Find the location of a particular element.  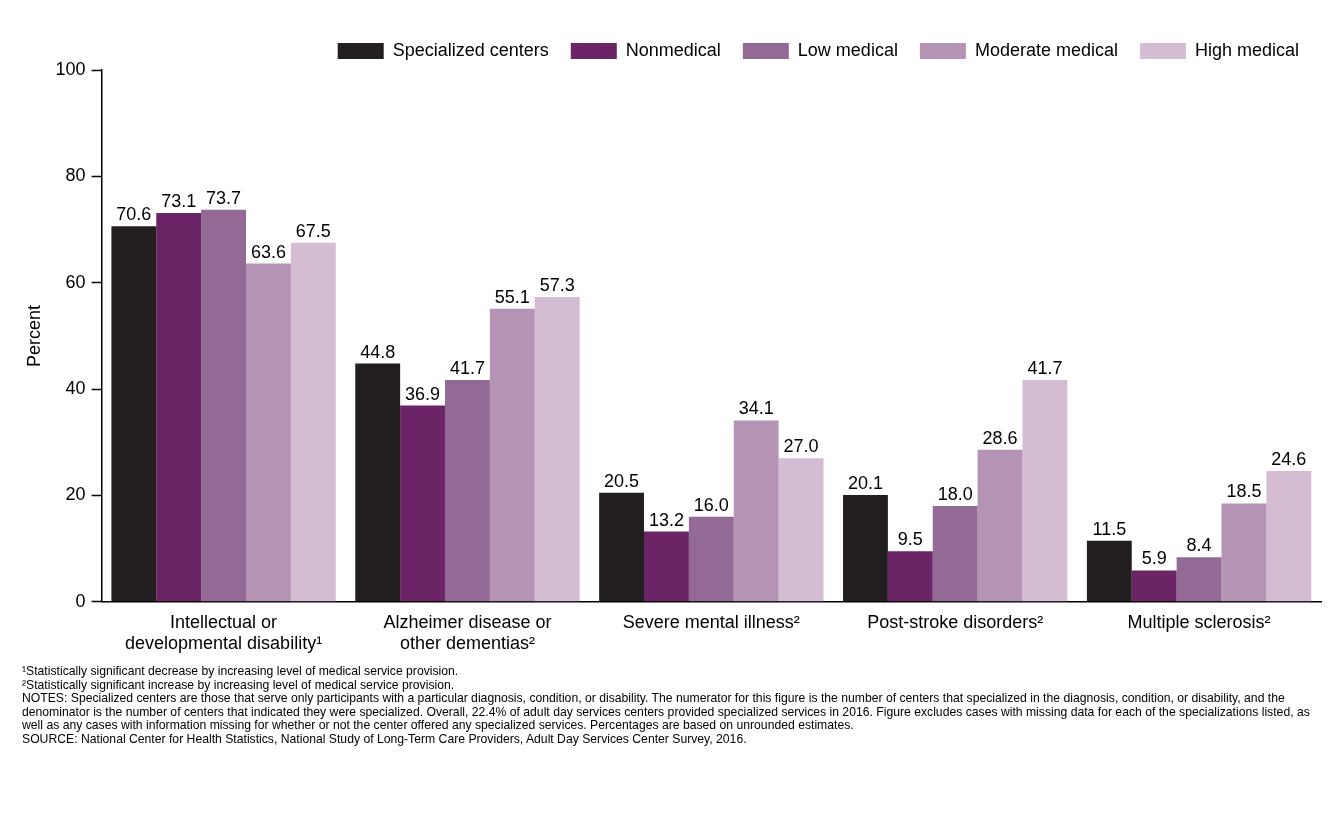

legend-label: Nonmedical is located at coordinates (673, 49).